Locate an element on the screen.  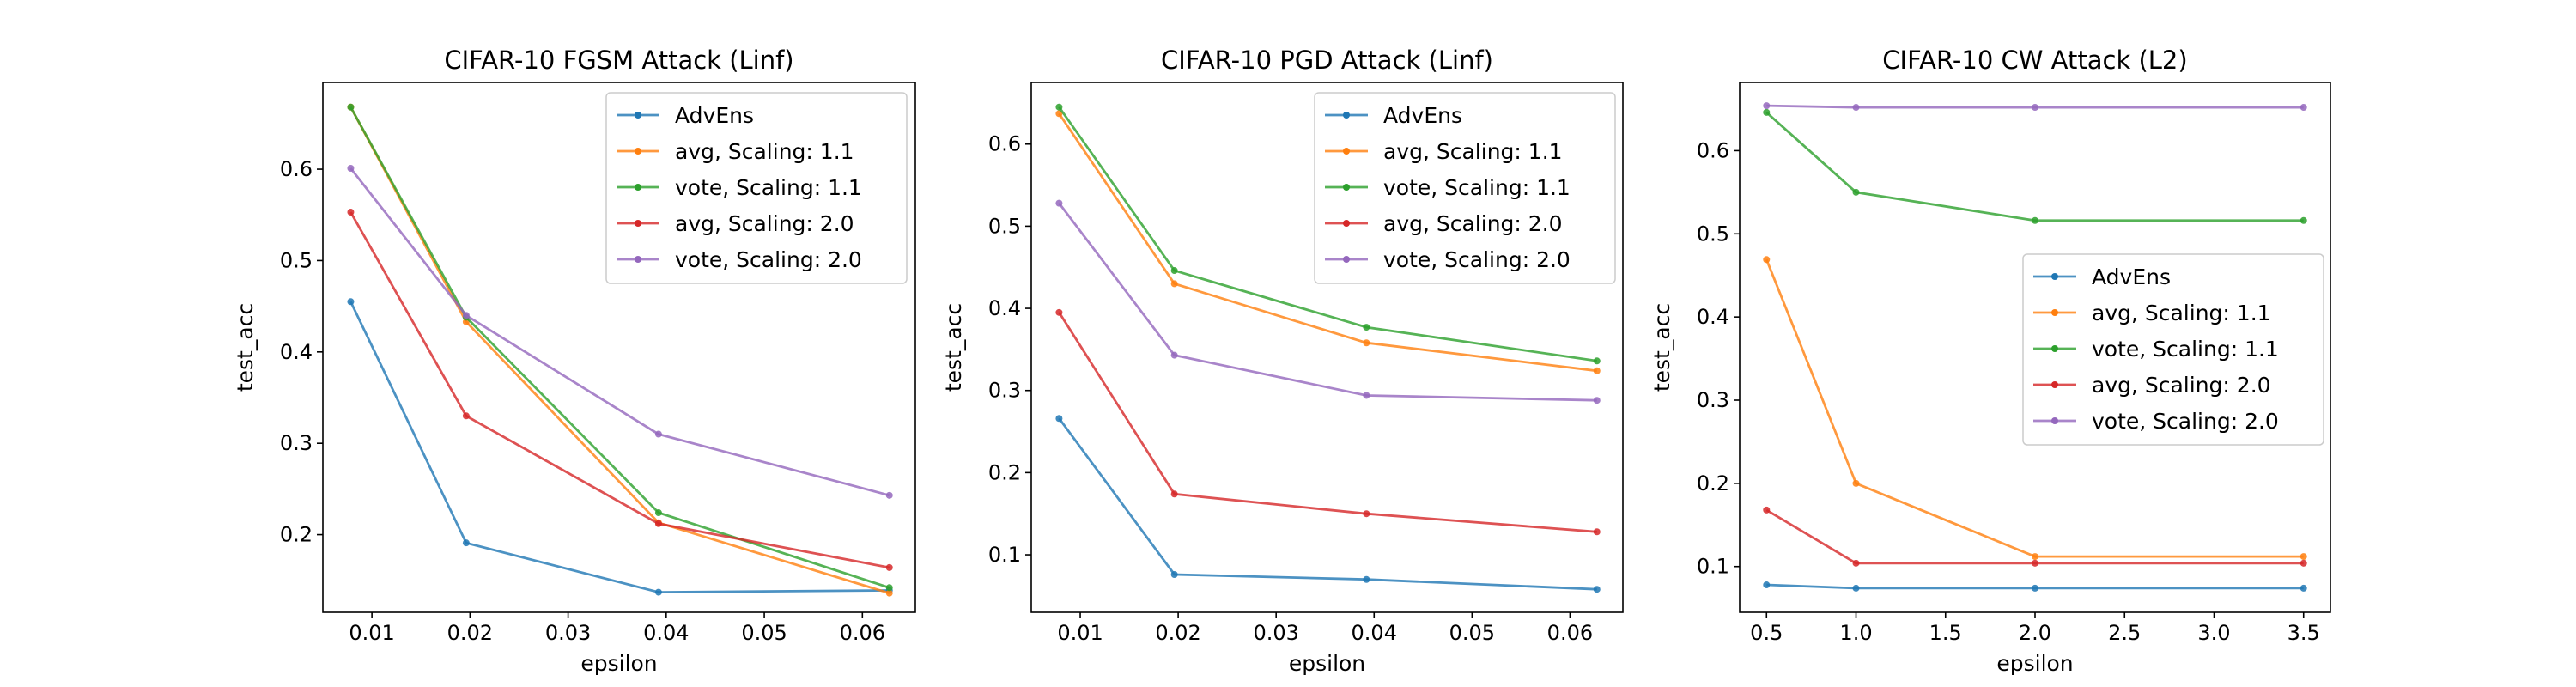
x-tick-label: 0.04 is located at coordinates (666, 633).